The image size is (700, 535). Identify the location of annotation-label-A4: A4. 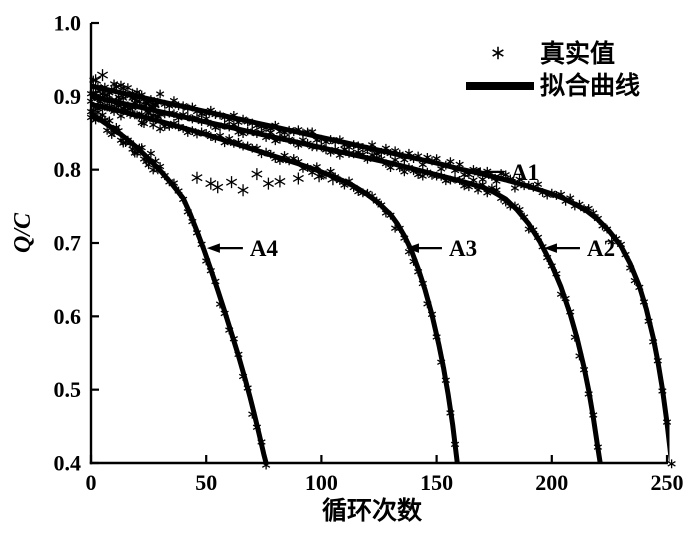
(264, 248).